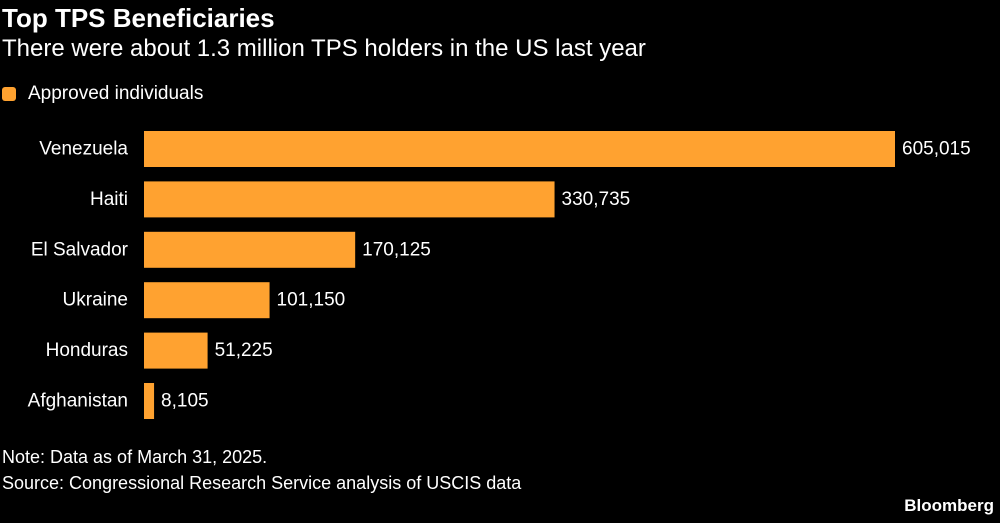 The height and width of the screenshot is (523, 1000). I want to click on category-label: Ukraine, so click(95, 300).